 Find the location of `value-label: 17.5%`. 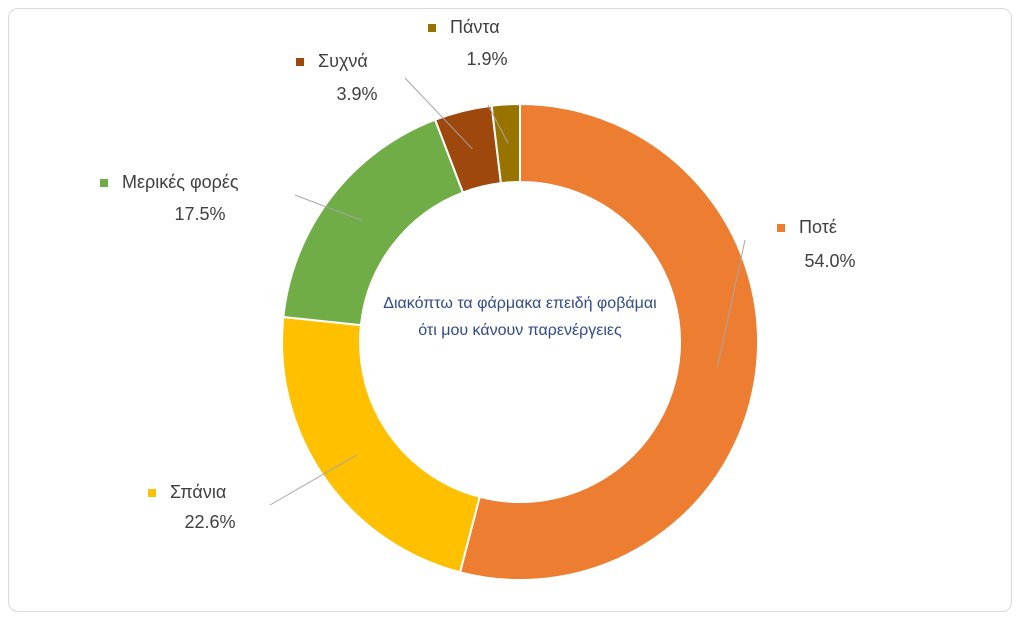

value-label: 17.5% is located at coordinates (199, 214).